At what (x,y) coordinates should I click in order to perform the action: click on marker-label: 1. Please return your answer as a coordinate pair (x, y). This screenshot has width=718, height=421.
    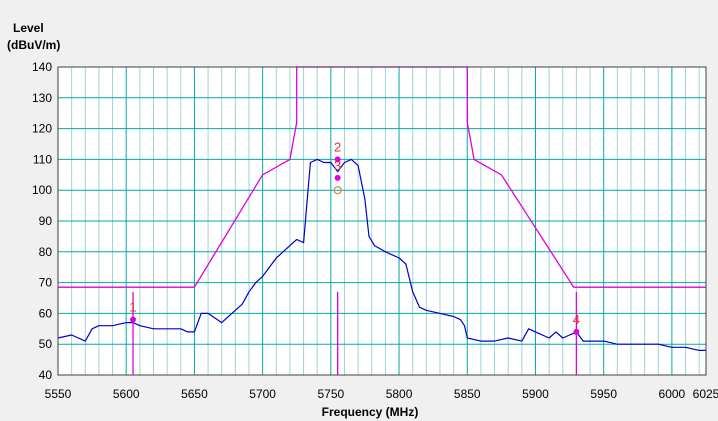
    Looking at the image, I should click on (132, 307).